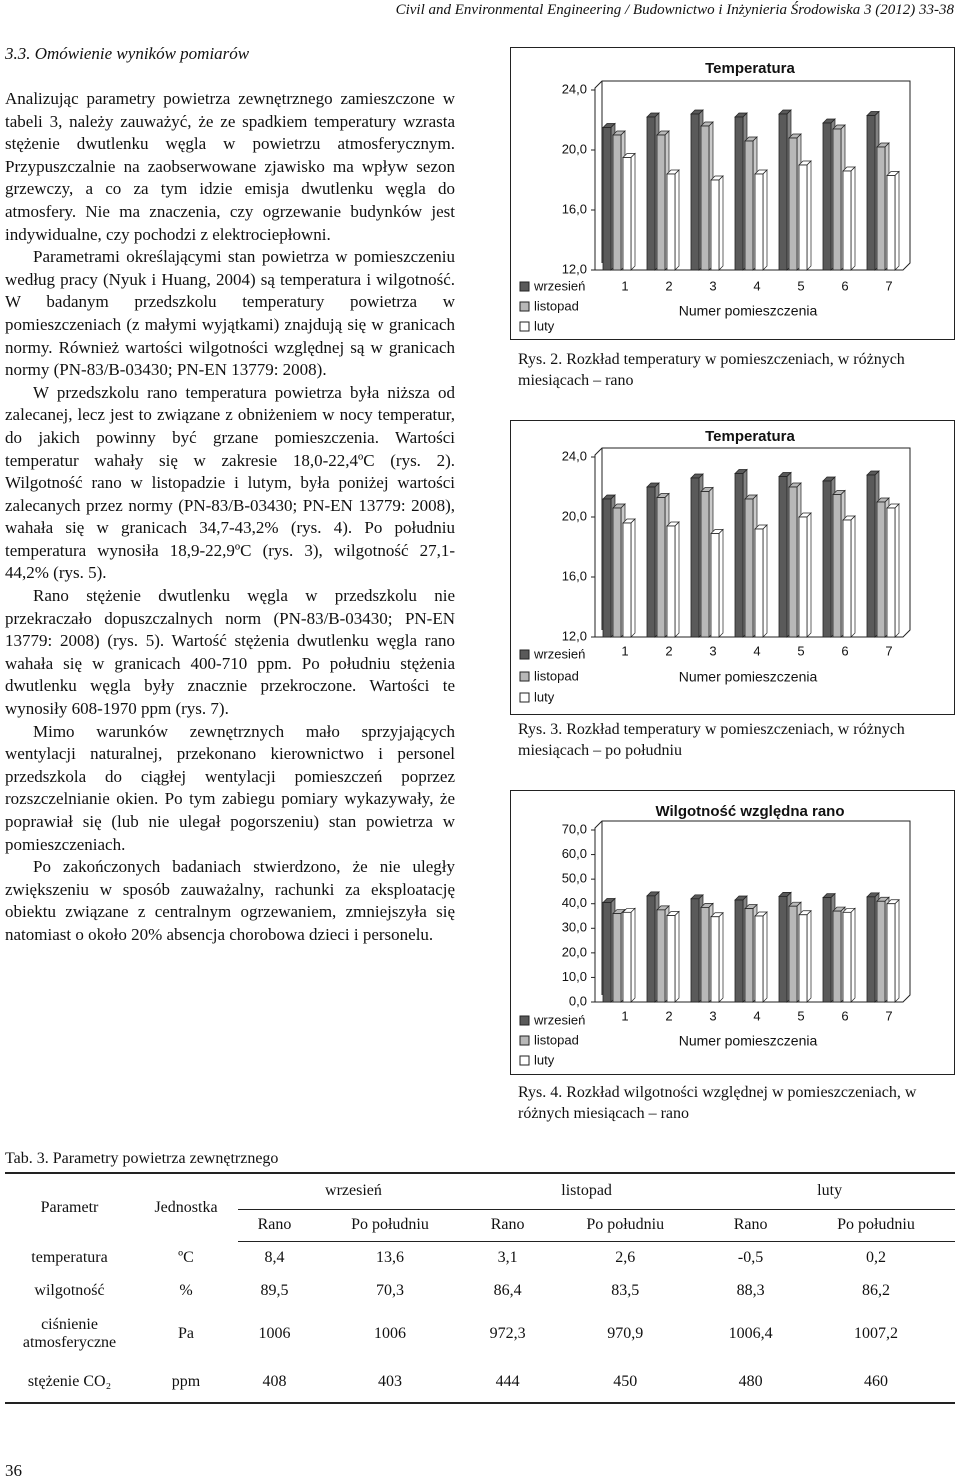  Describe the element at coordinates (142, 1158) in the screenshot. I see `table-caption: Tab. 3. Parametry powietrza zewnętrznego` at that location.